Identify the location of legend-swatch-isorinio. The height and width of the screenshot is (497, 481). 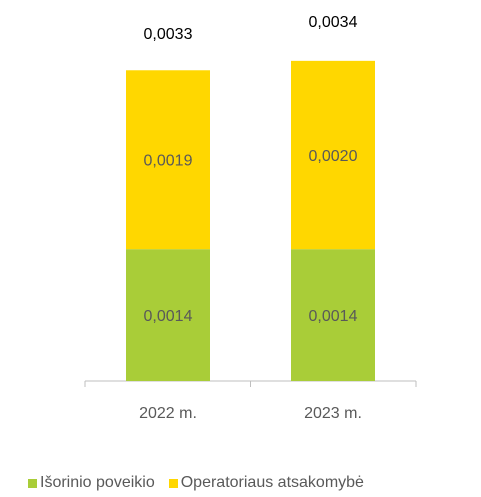
(32, 483).